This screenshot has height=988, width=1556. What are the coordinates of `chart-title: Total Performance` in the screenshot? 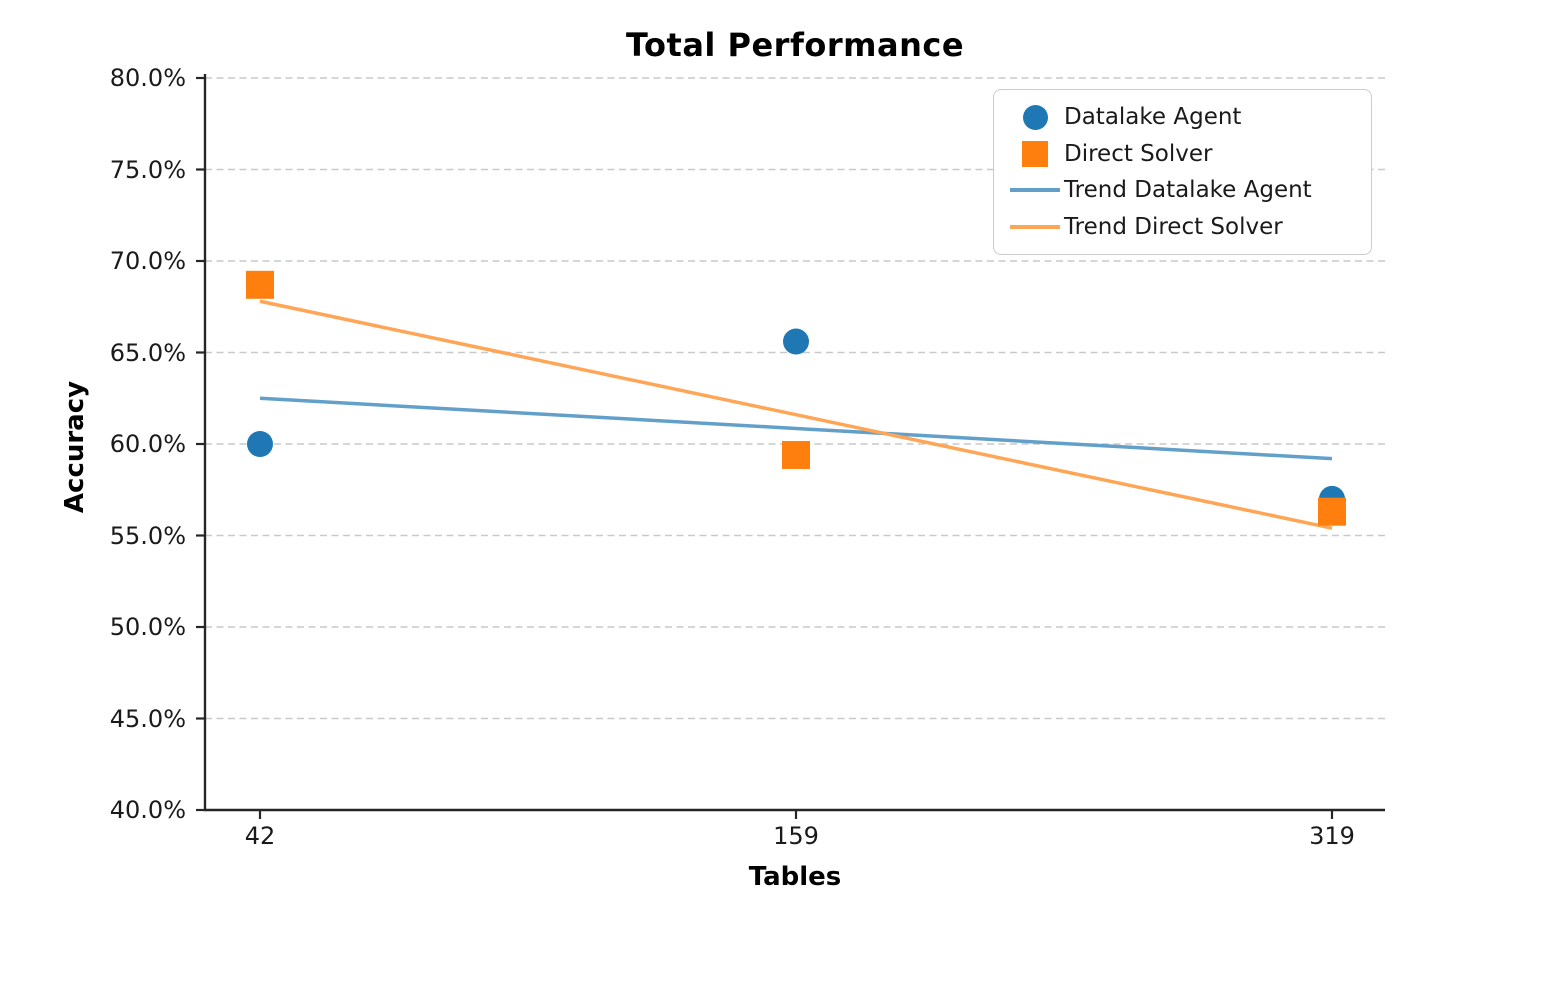 It's located at (795, 45).